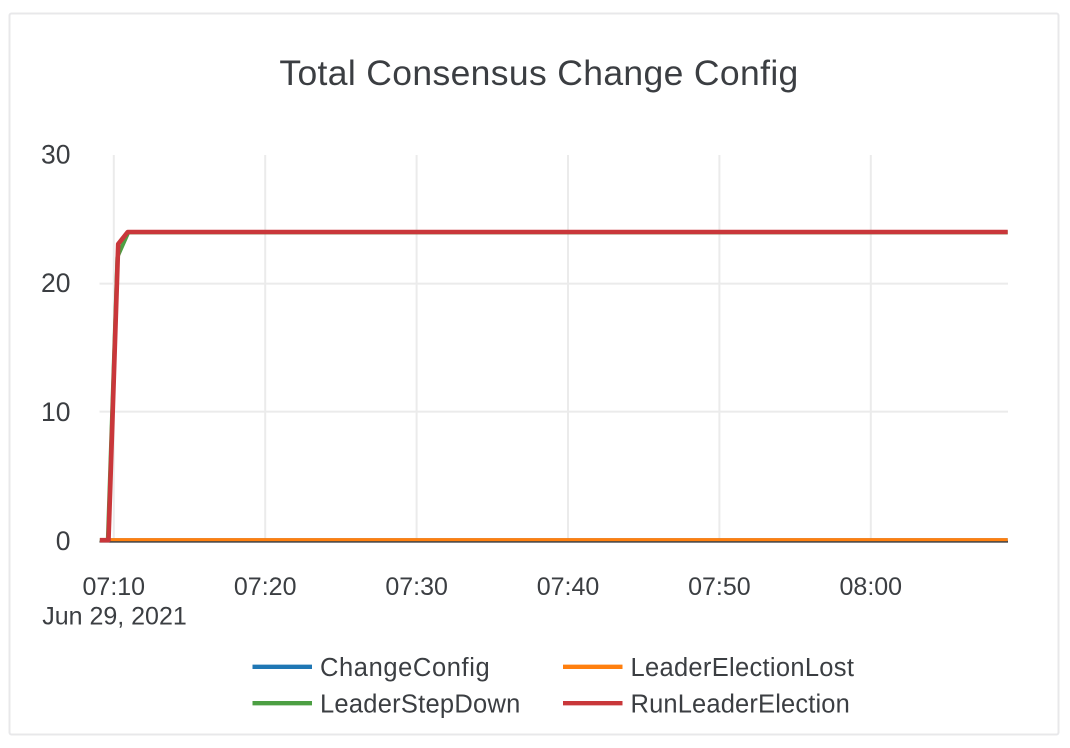  What do you see at coordinates (420, 704) in the screenshot?
I see `svg-text: LeaderStepDown` at bounding box center [420, 704].